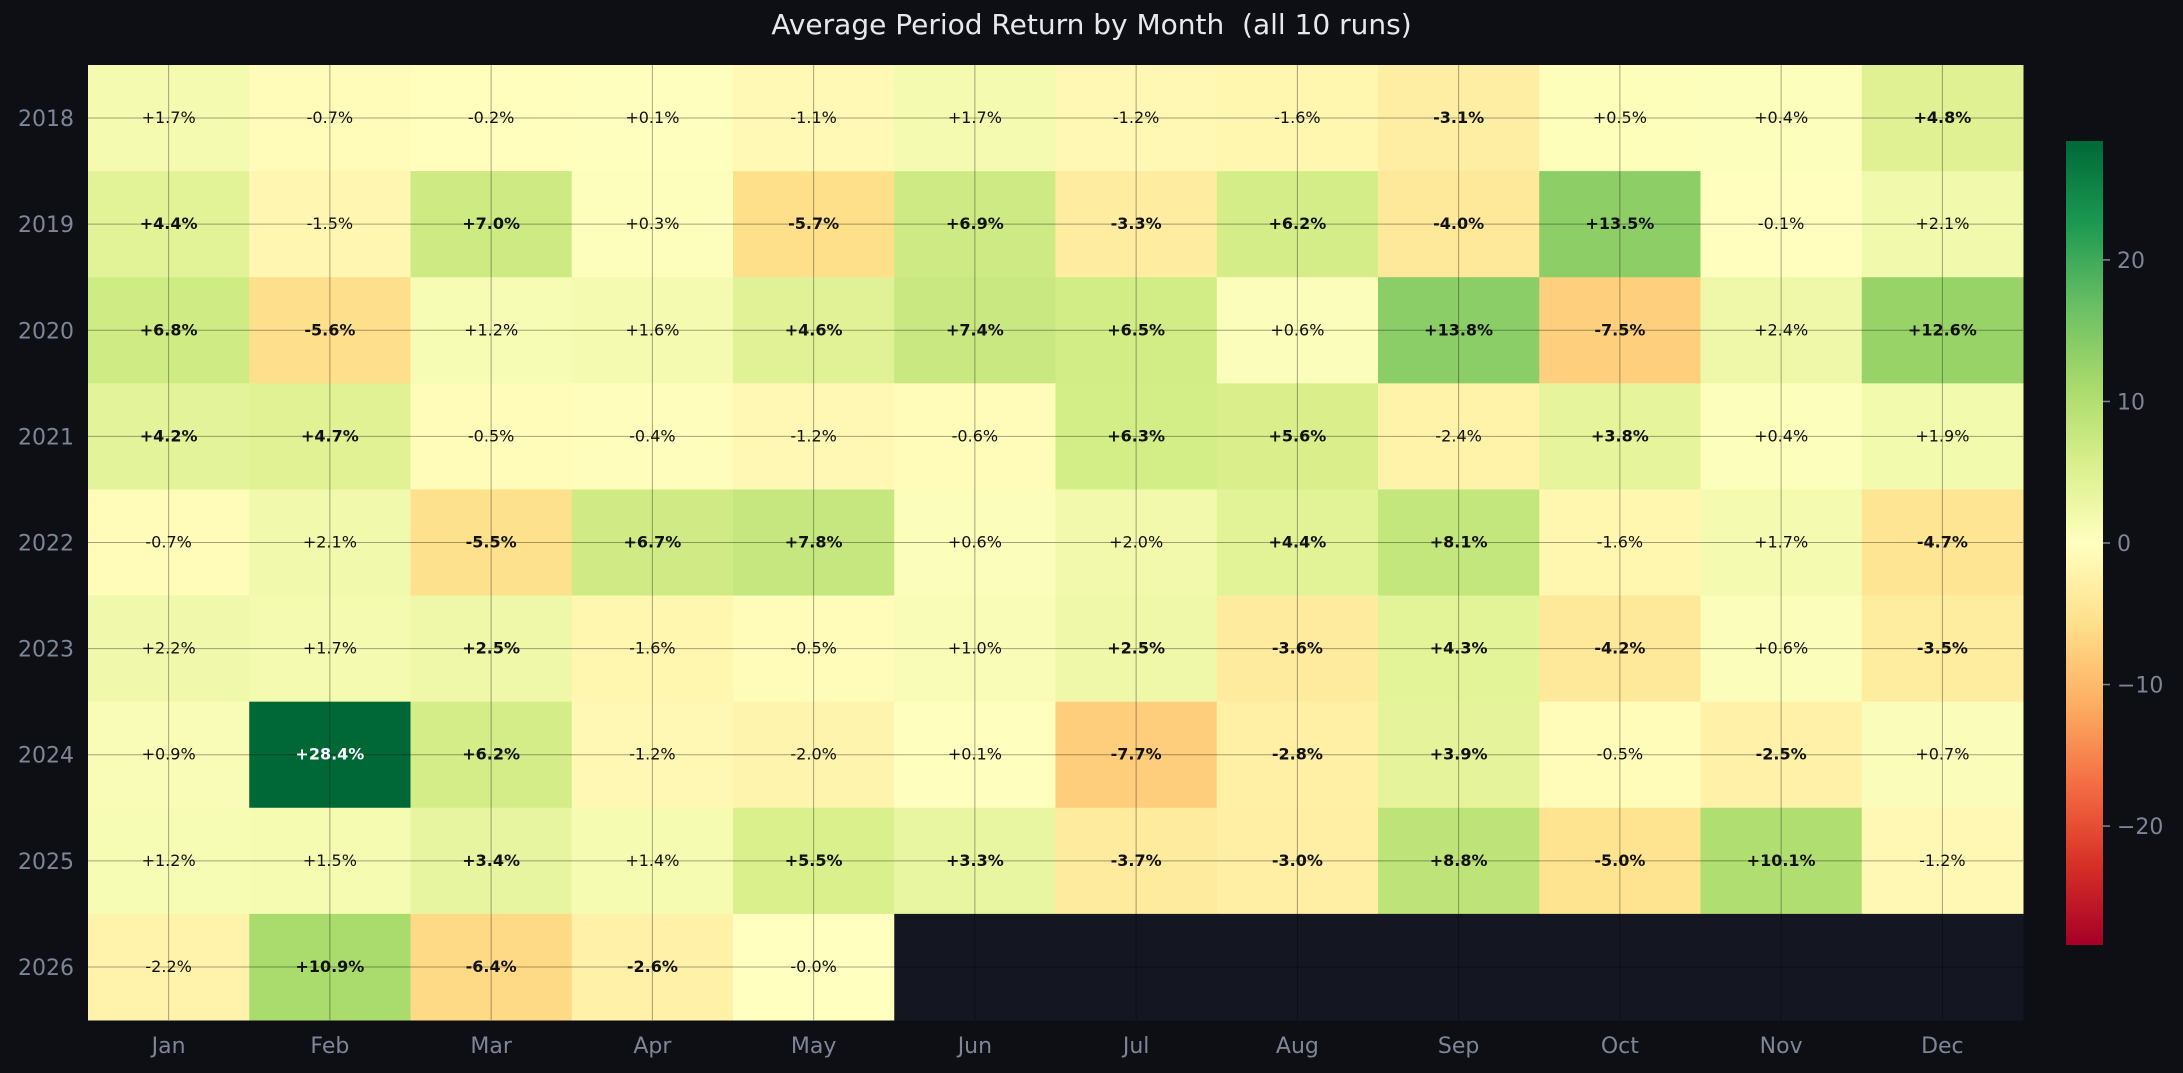 The height and width of the screenshot is (1073, 2183). What do you see at coordinates (46, 650) in the screenshot?
I see `y-tick-label: 2023` at bounding box center [46, 650].